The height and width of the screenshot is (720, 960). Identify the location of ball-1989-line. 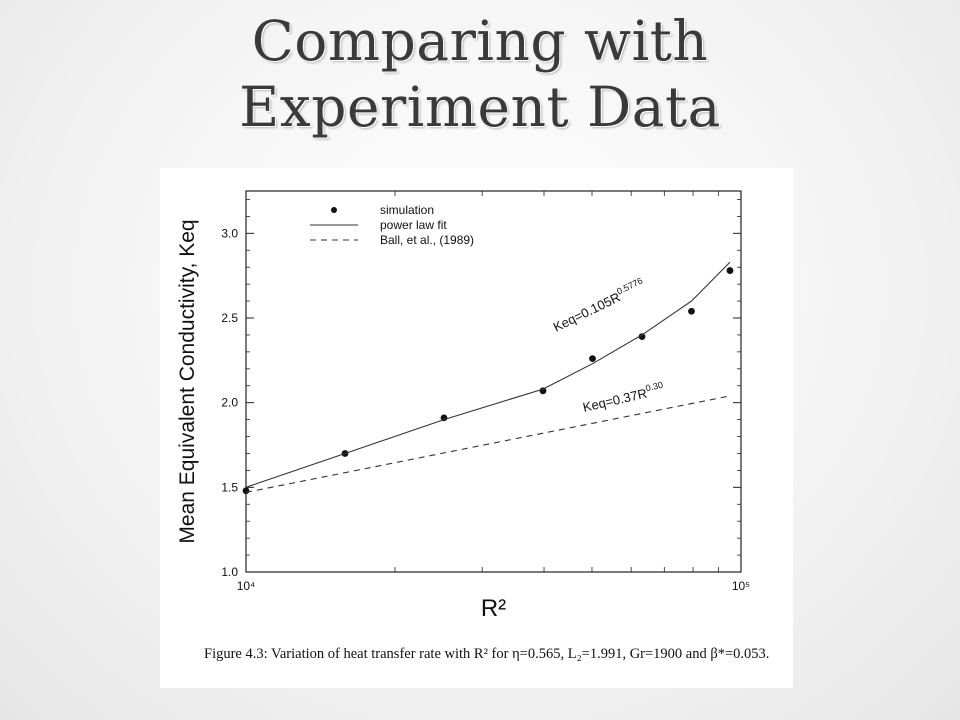
(488, 444).